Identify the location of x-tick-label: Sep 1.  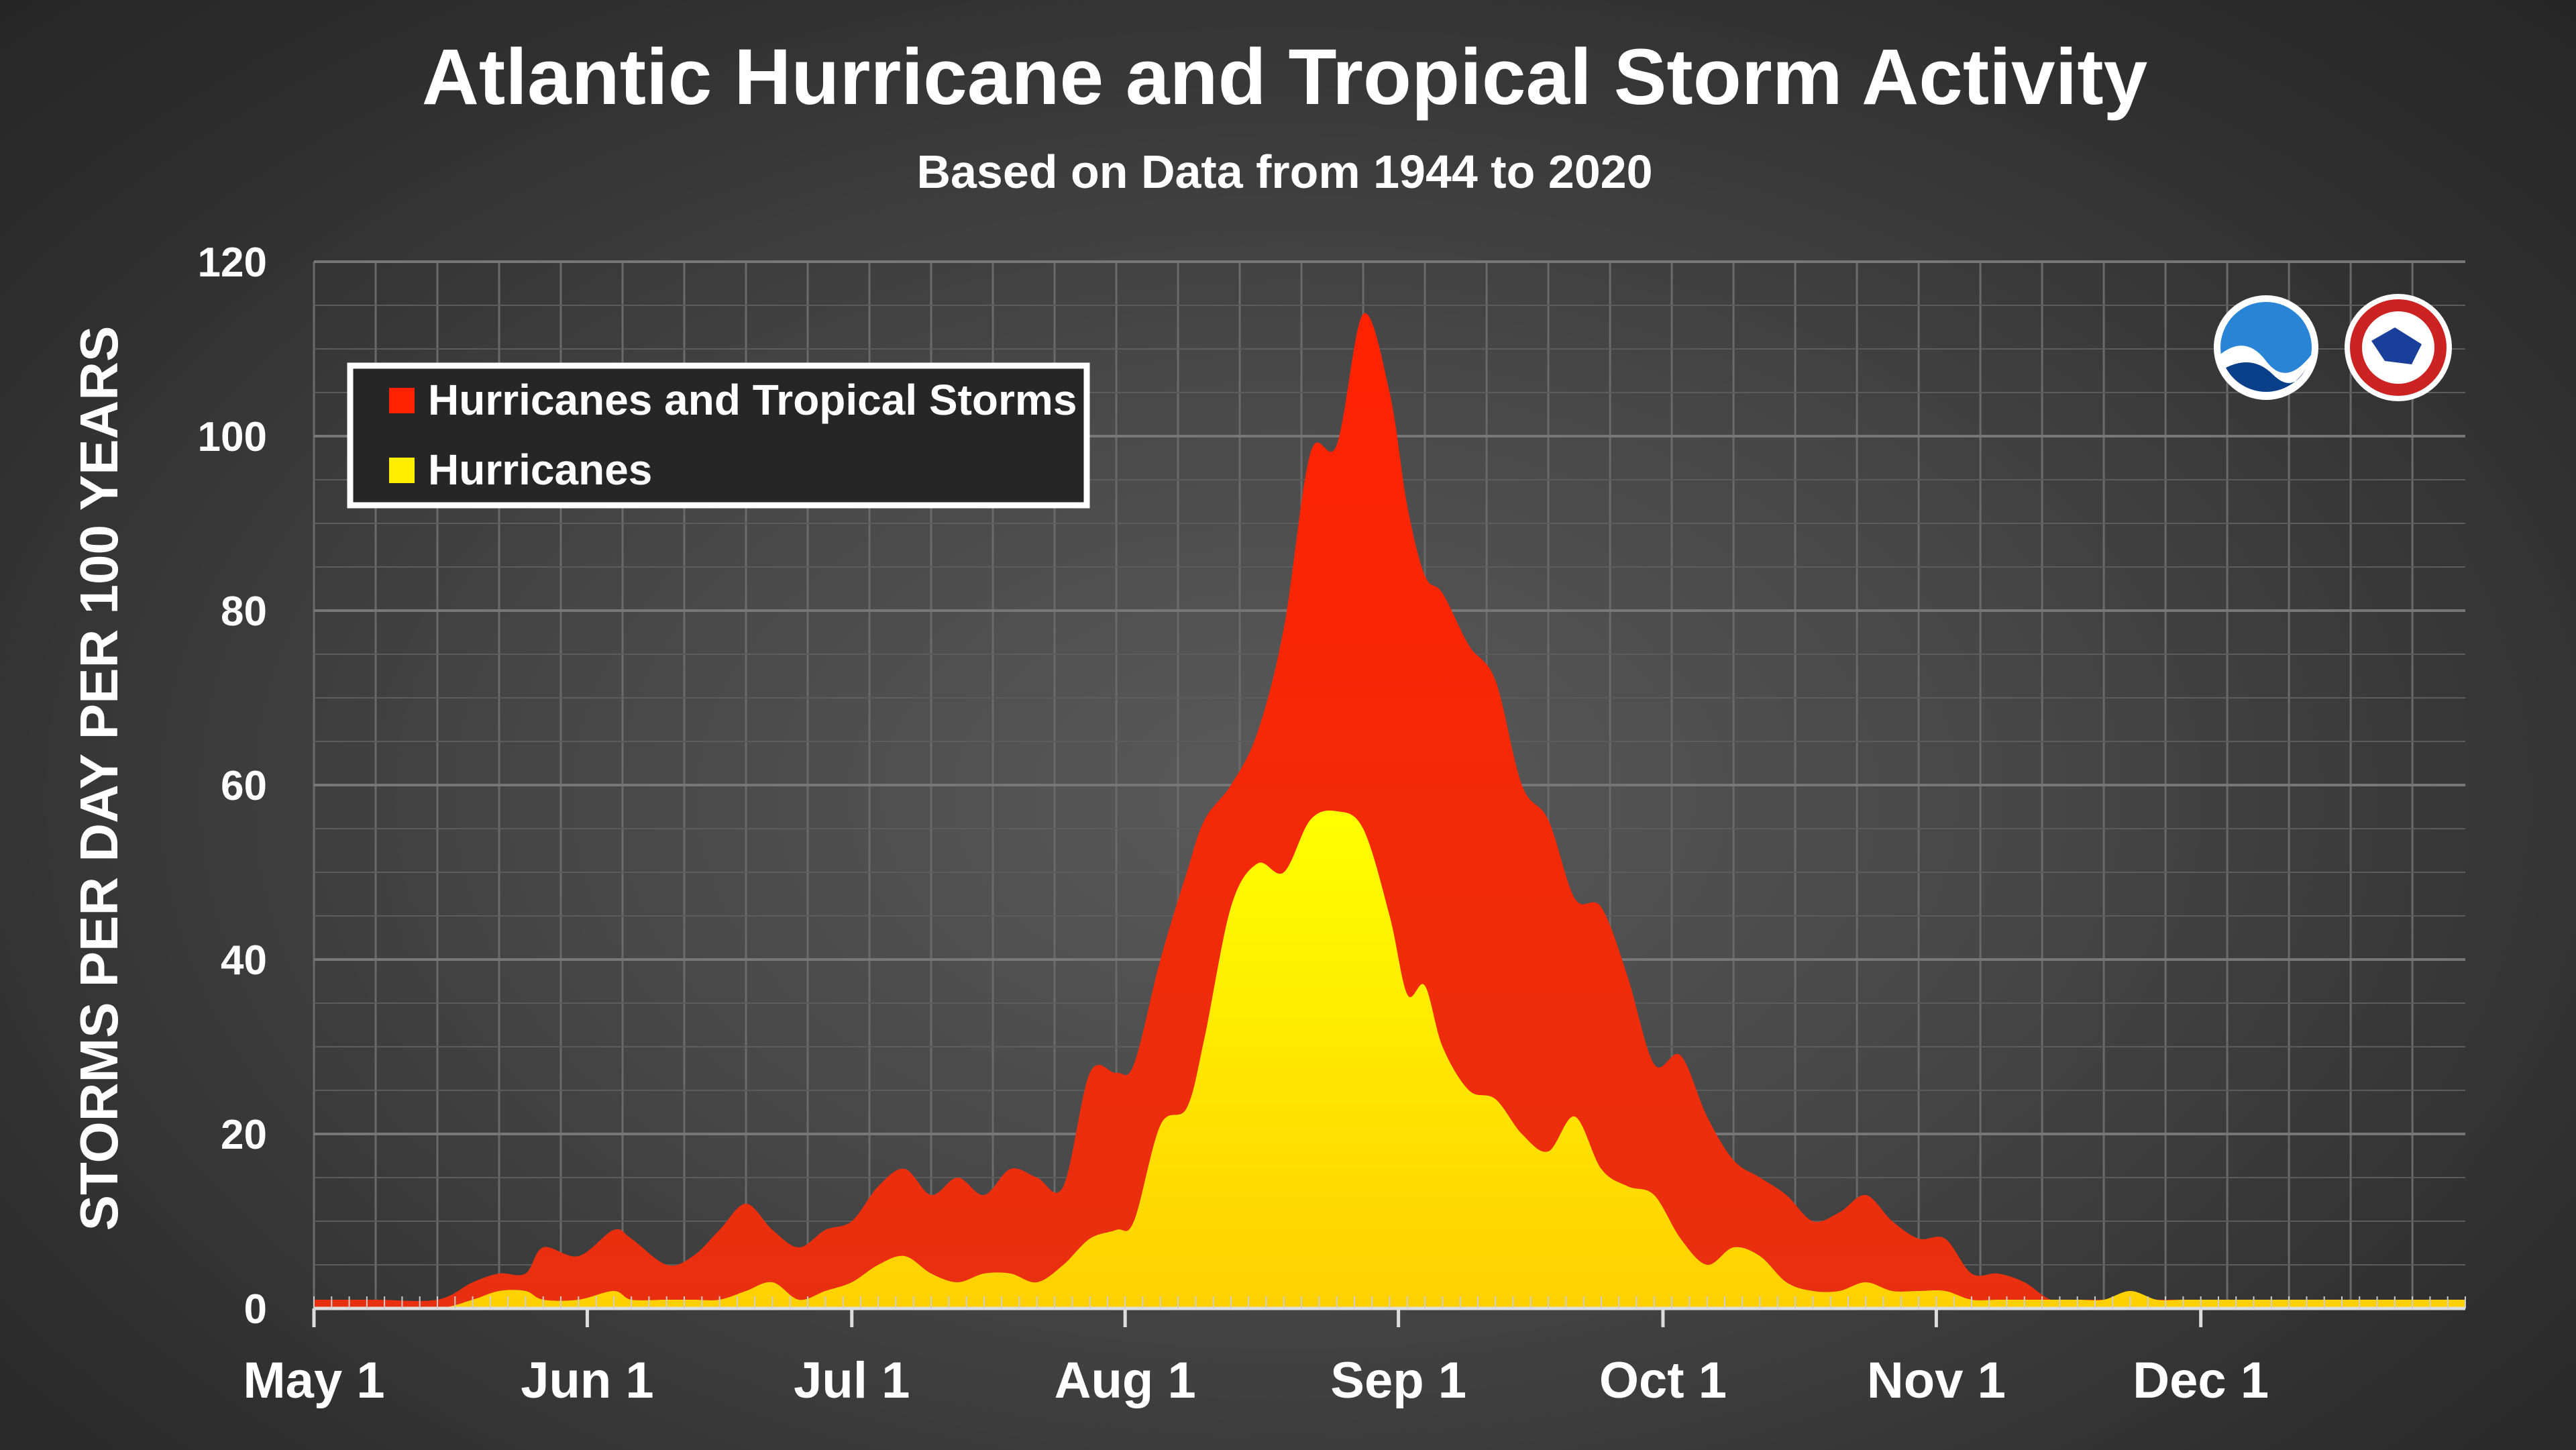
(1398, 1380).